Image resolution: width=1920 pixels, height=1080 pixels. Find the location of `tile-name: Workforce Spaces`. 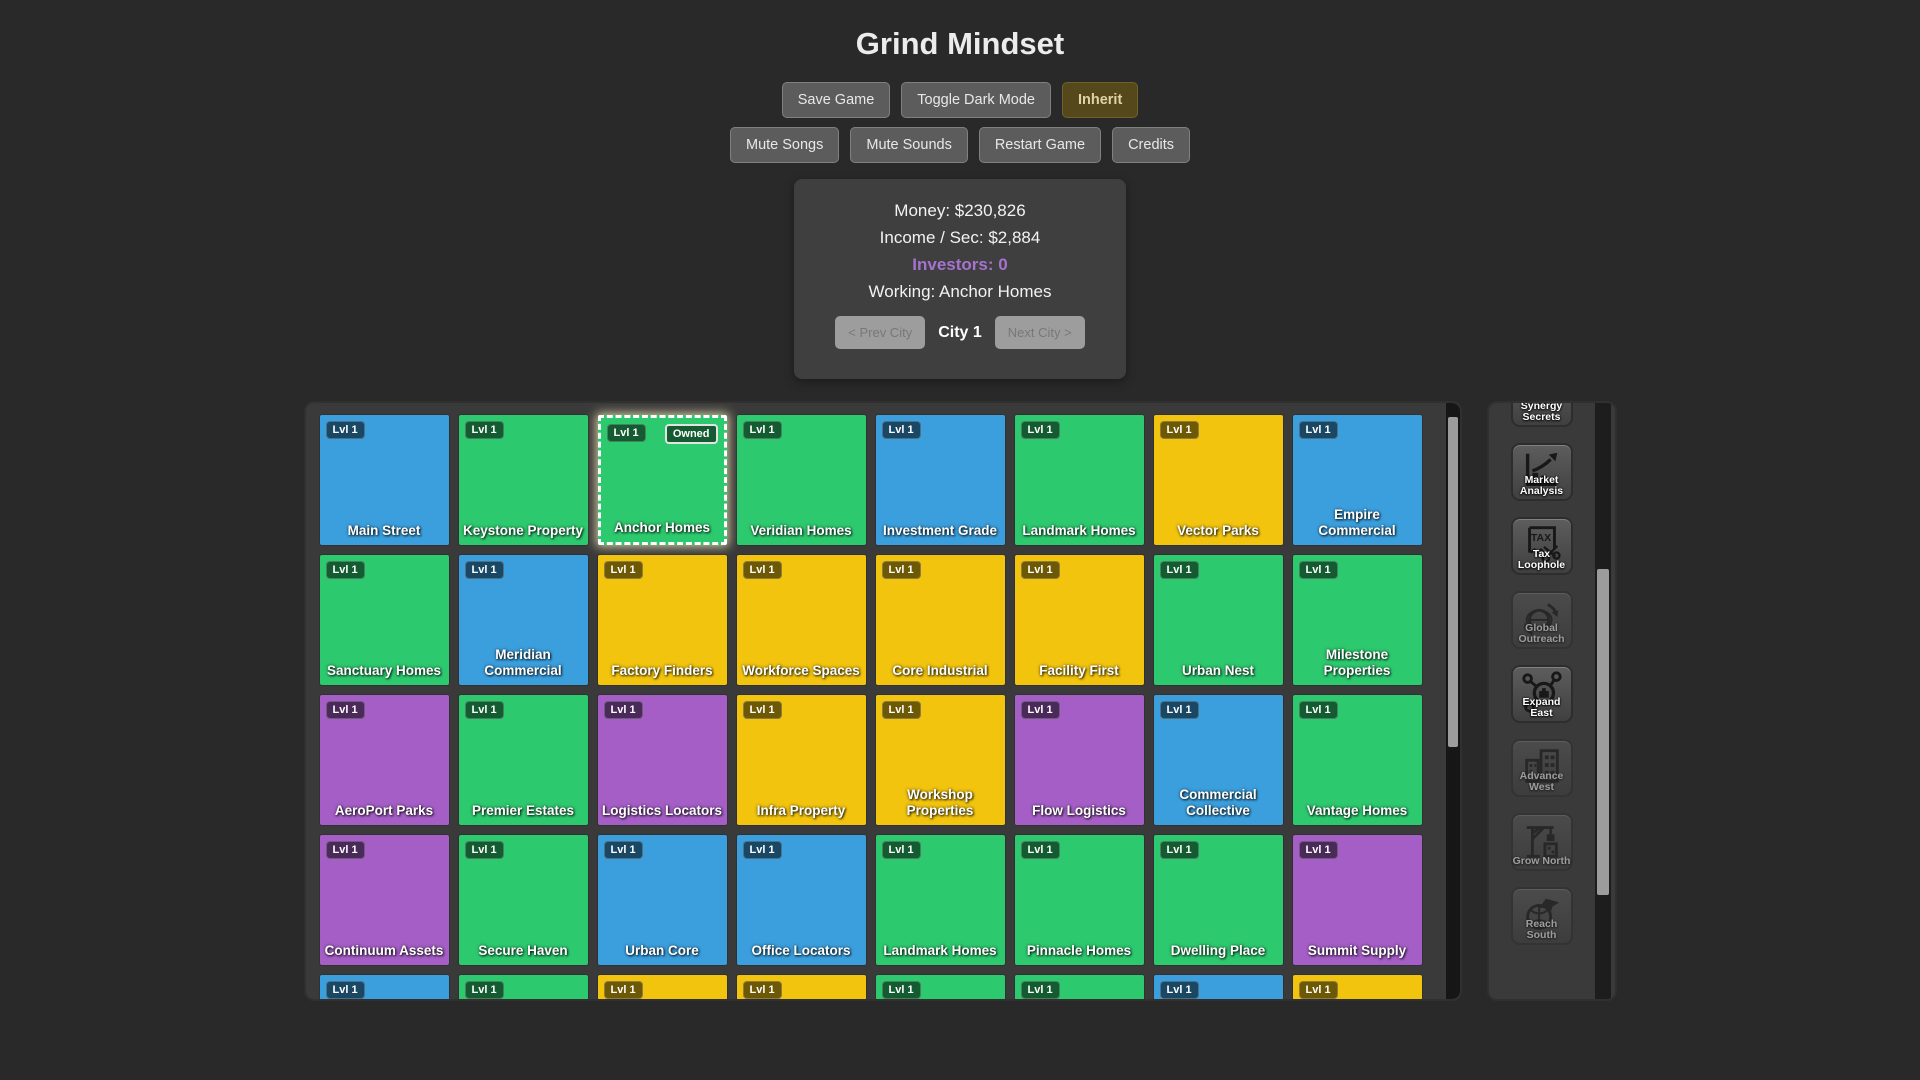

tile-name: Workforce Spaces is located at coordinates (801, 671).